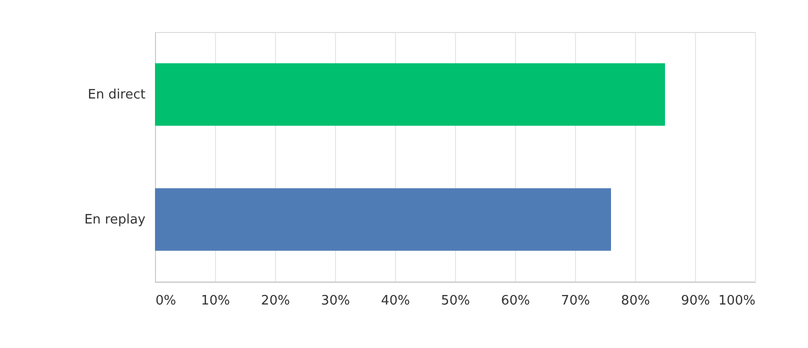 The width and height of the screenshot is (808, 348). I want to click on x-tick-label: 100%, so click(737, 301).